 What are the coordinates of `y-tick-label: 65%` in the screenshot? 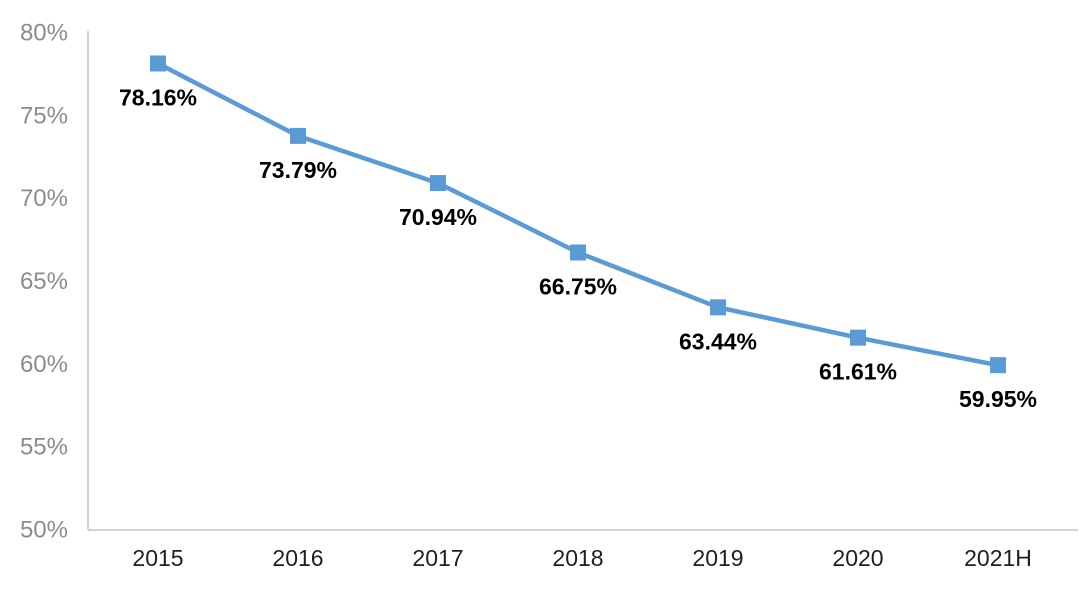 It's located at (44, 281).